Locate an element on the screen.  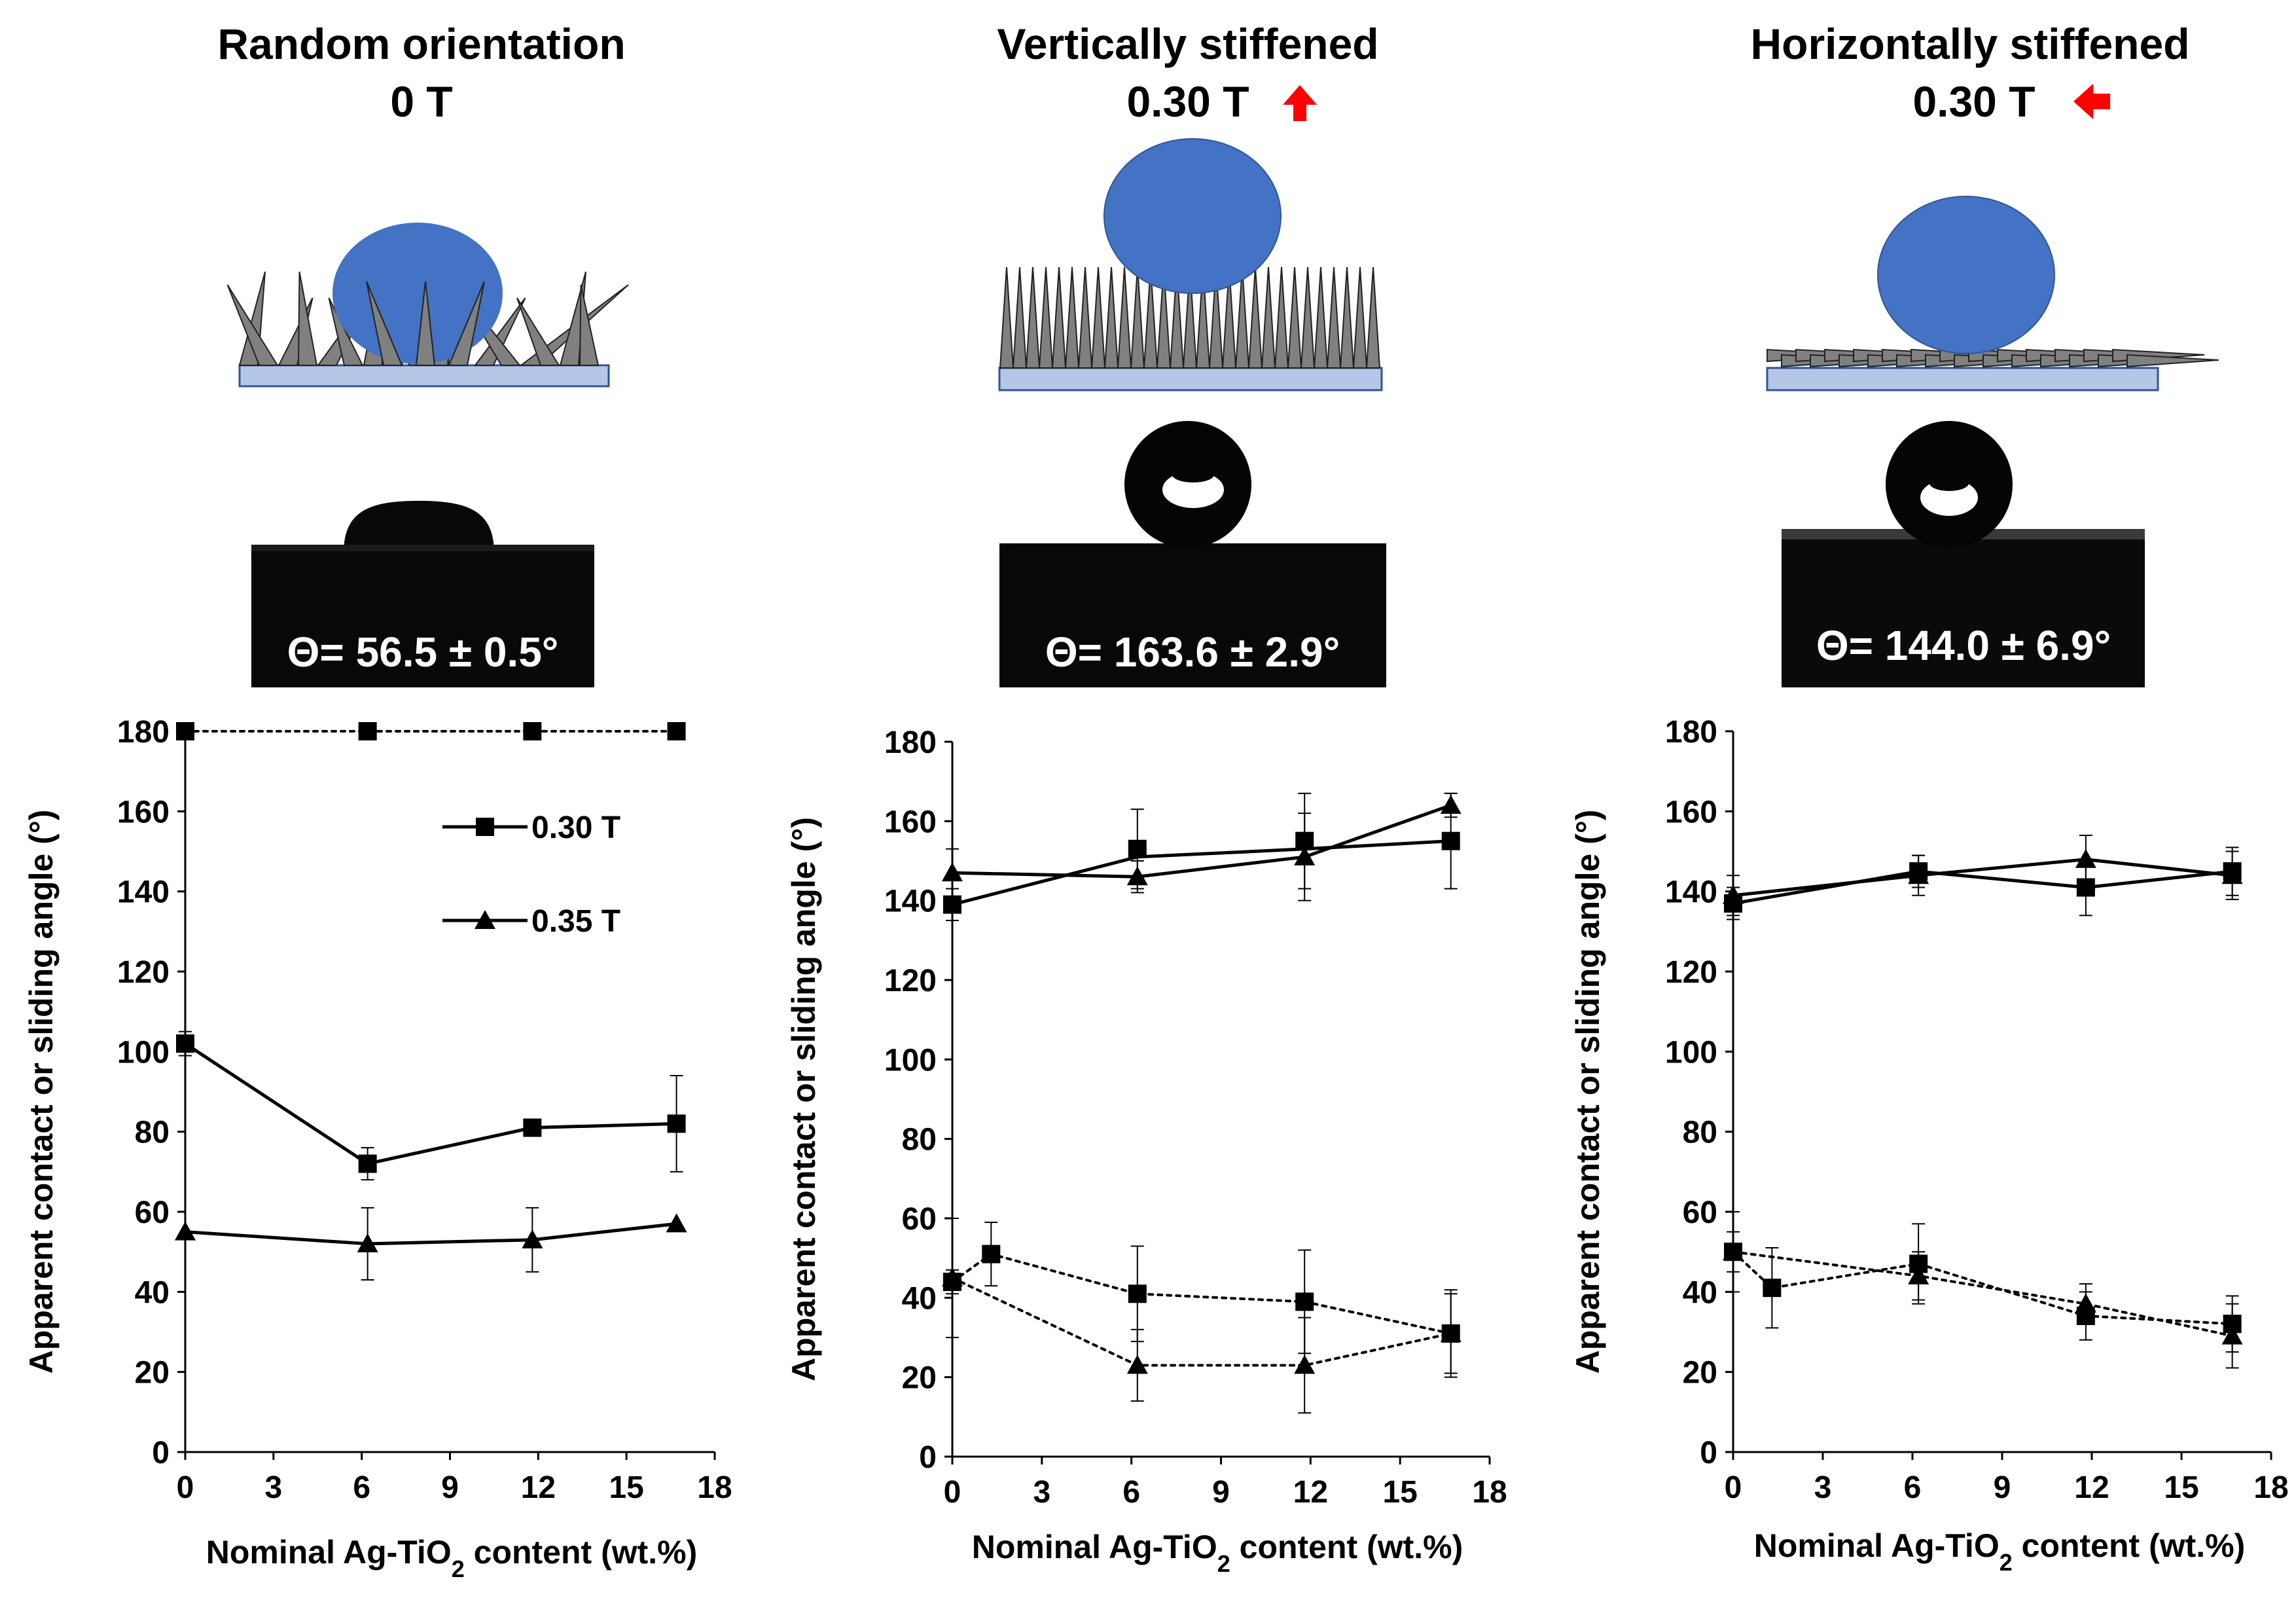
y-tick-label: 180 is located at coordinates (1691, 732).